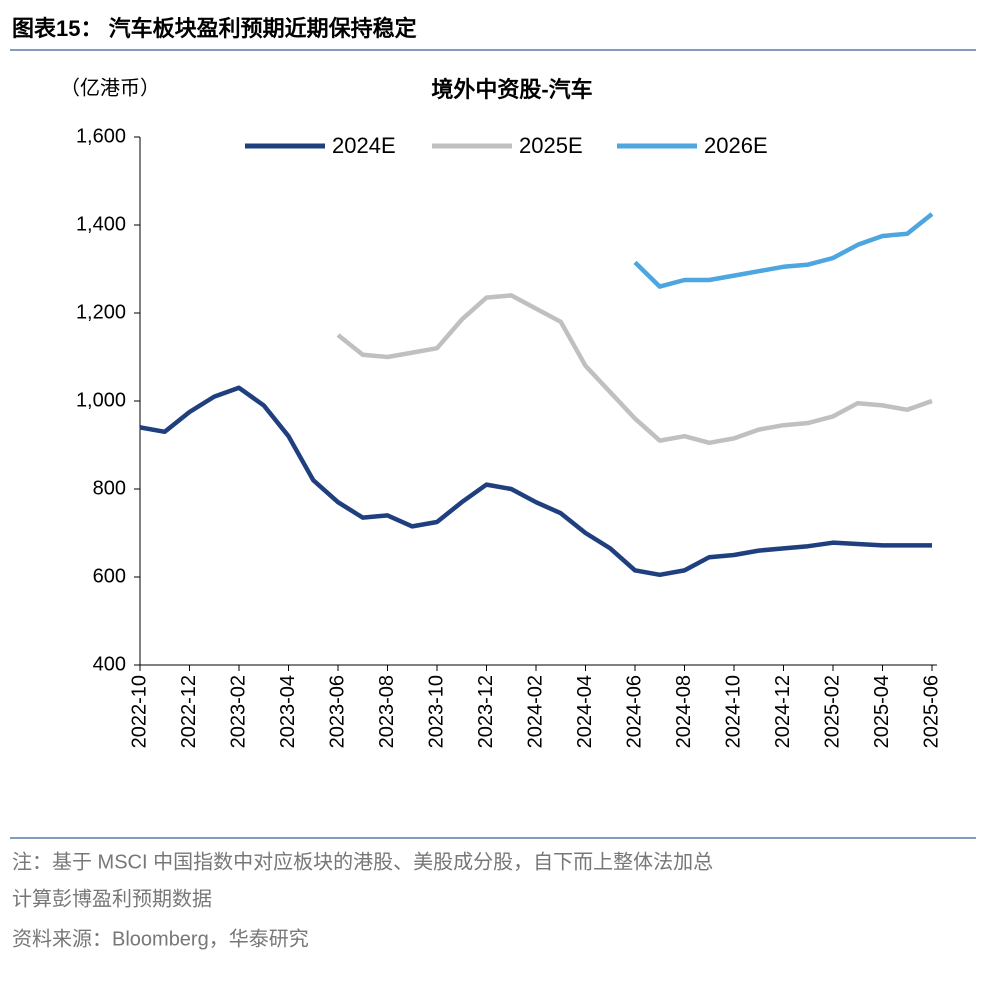 This screenshot has height=983, width=986. I want to click on x-tick-label: 2025-02, so click(832, 711).